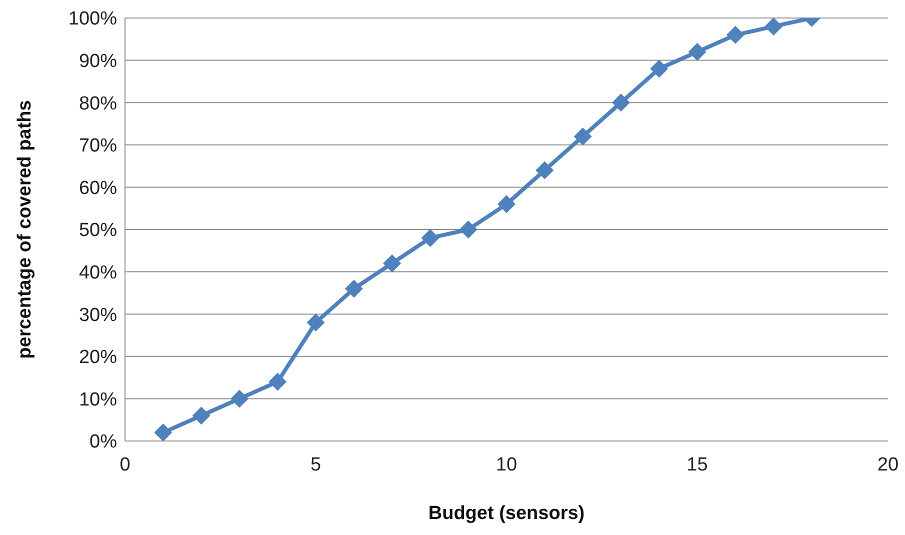  Describe the element at coordinates (98, 61) in the screenshot. I see `y-tick-label: 90%` at that location.